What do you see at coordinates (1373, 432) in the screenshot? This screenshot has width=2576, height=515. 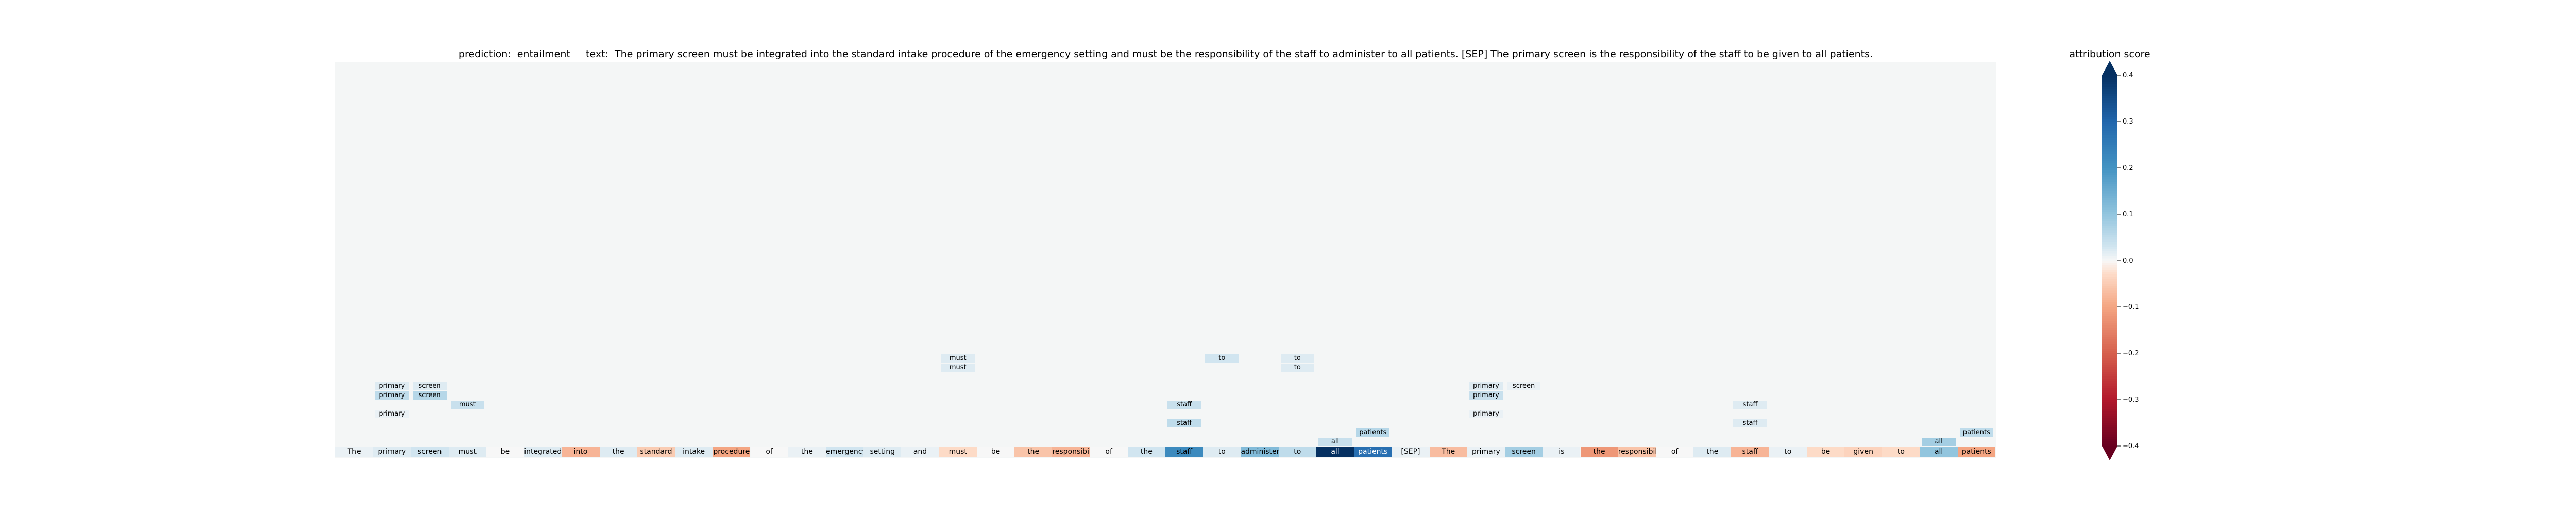 I see `attention-cell: patients` at bounding box center [1373, 432].